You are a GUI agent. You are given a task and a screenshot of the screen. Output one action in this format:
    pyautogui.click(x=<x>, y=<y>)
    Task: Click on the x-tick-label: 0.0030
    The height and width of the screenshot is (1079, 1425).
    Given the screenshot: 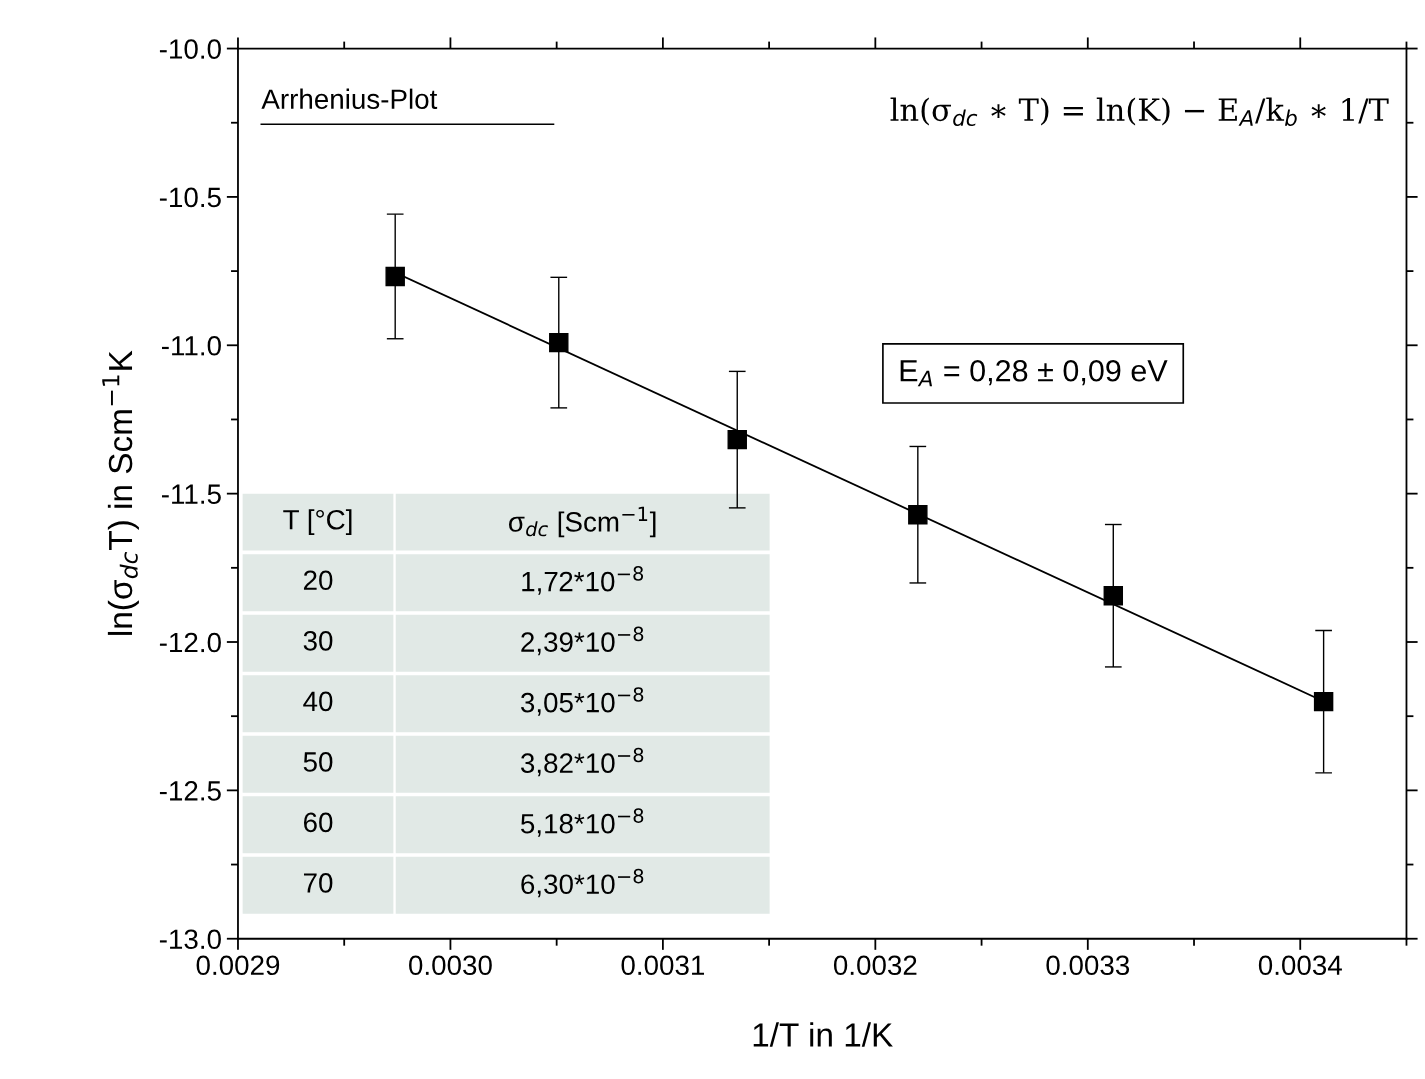 What is the action you would take?
    pyautogui.click(x=450, y=965)
    